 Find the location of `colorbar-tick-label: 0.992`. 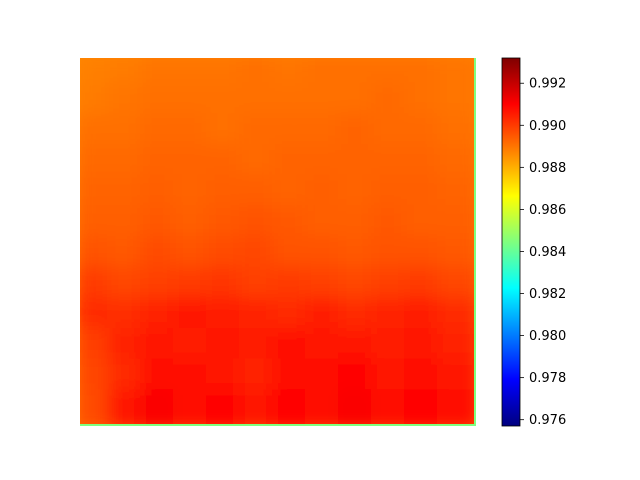

colorbar-tick-label: 0.992 is located at coordinates (547, 84).